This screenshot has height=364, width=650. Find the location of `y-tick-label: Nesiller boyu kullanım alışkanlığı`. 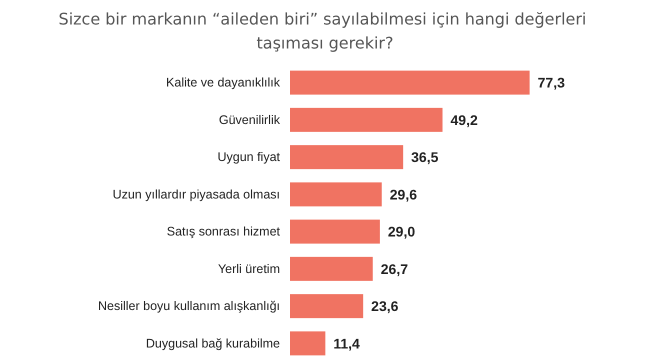

y-tick-label: Nesiller boyu kullanım alışkanlığı is located at coordinates (189, 306).